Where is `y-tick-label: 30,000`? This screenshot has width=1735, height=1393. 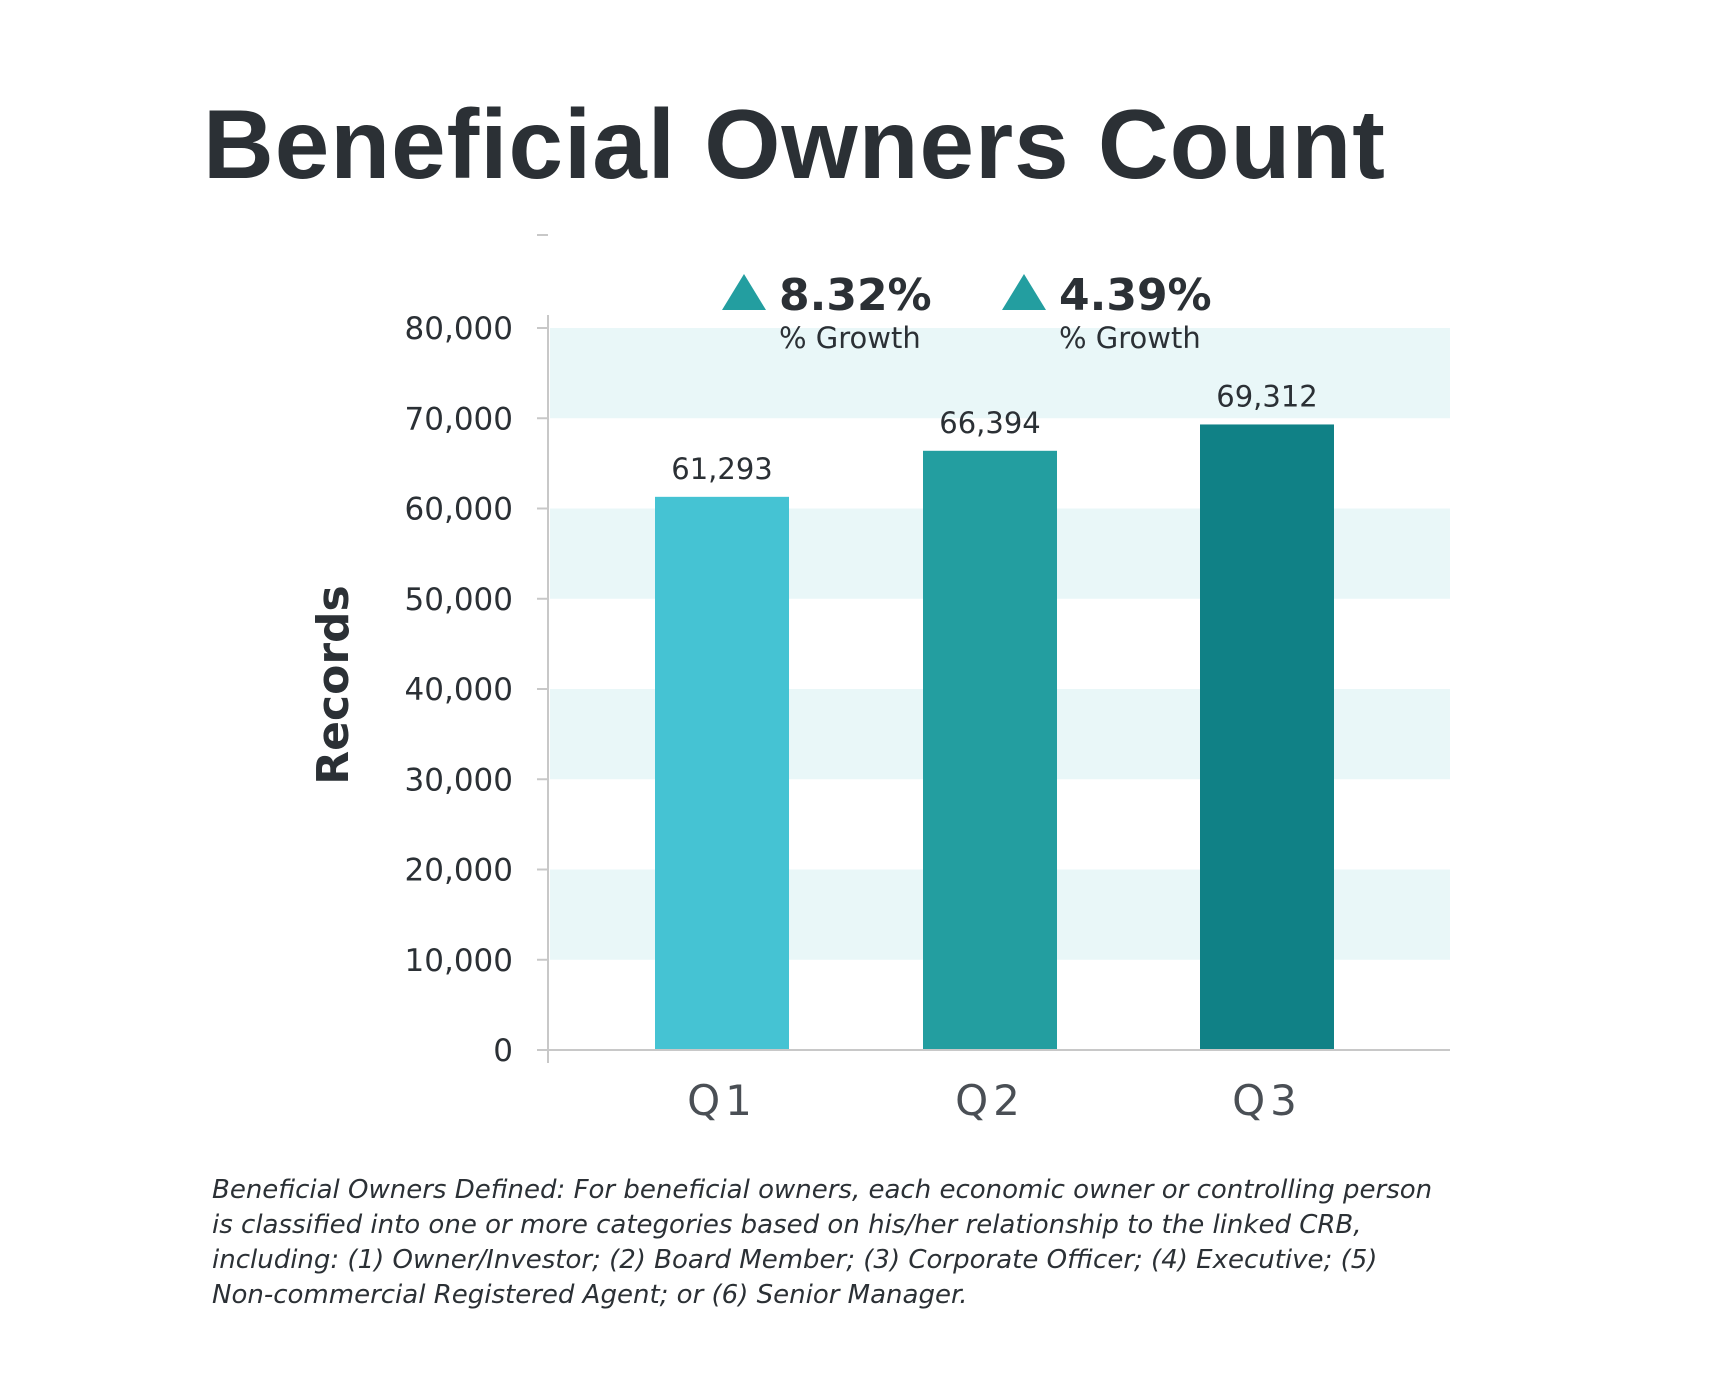
y-tick-label: 30,000 is located at coordinates (459, 780).